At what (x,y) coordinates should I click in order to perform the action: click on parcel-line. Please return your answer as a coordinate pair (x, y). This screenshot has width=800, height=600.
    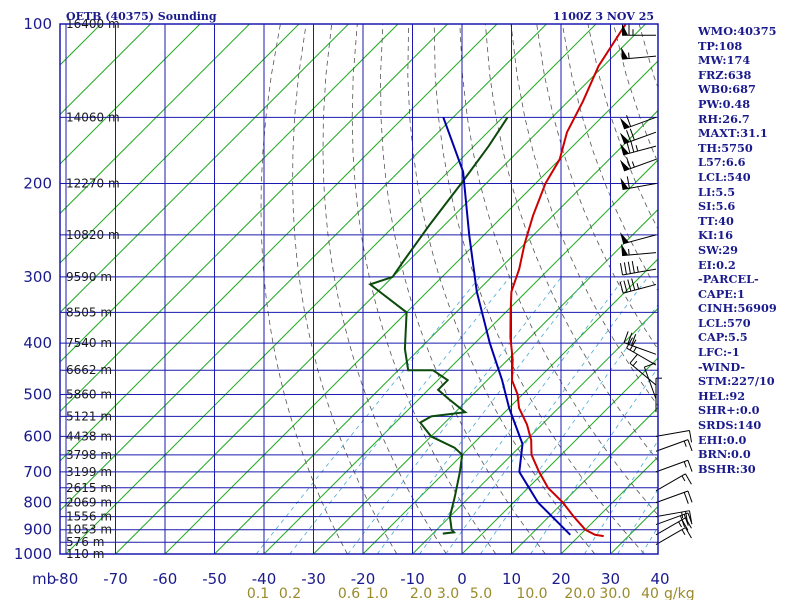
    Looking at the image, I should click on (507, 326).